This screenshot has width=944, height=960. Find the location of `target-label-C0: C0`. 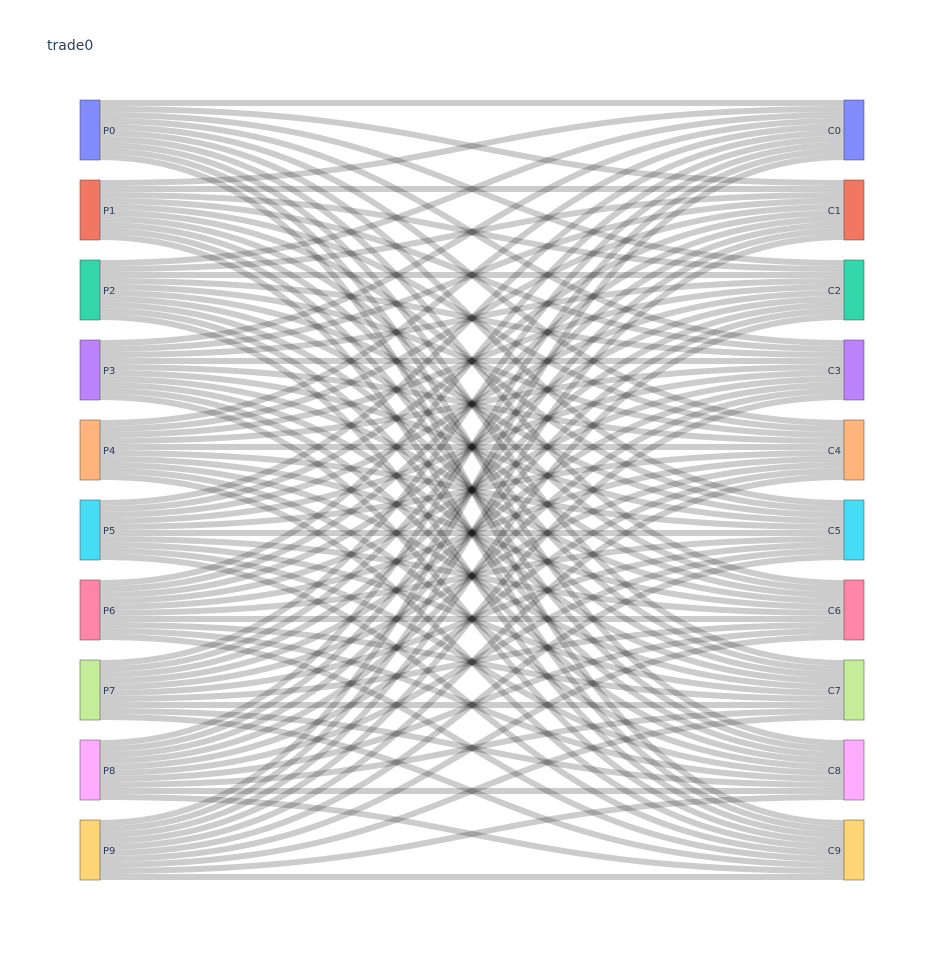

target-label-C0: C0 is located at coordinates (834, 131).